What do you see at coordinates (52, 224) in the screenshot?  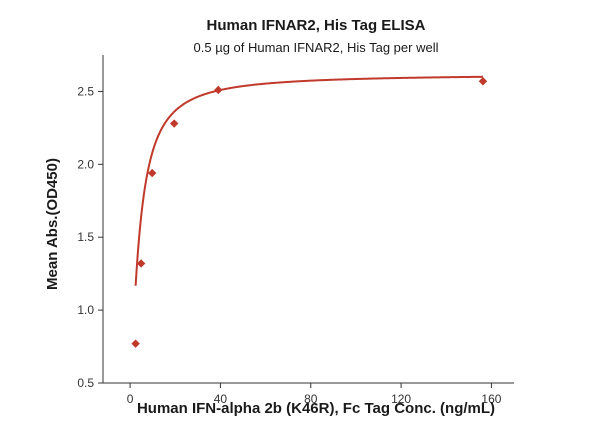 I see `y-axis-title: Mean Abs.(OD450)` at bounding box center [52, 224].